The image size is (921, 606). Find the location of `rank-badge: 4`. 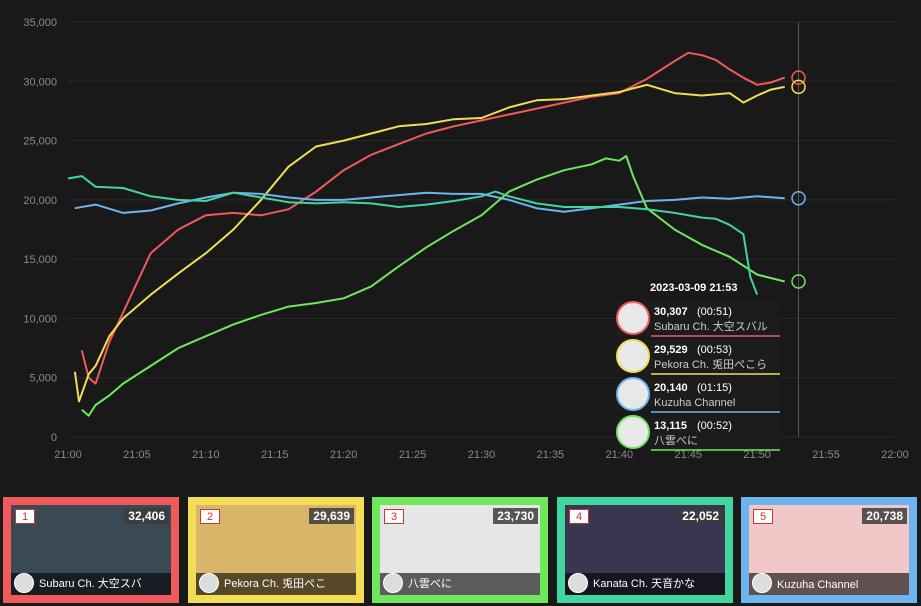

rank-badge: 4 is located at coordinates (579, 516).